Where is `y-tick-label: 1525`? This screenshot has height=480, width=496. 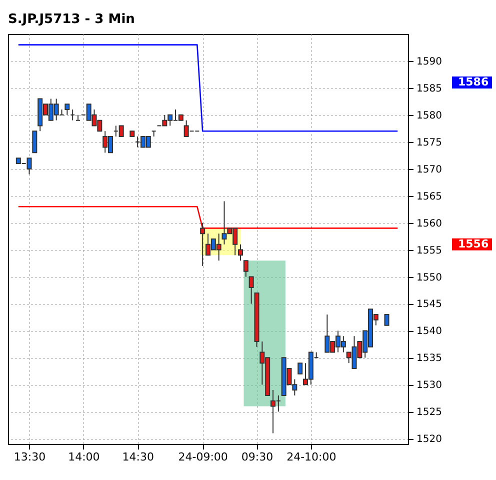
y-tick-label: 1525 is located at coordinates (429, 412).